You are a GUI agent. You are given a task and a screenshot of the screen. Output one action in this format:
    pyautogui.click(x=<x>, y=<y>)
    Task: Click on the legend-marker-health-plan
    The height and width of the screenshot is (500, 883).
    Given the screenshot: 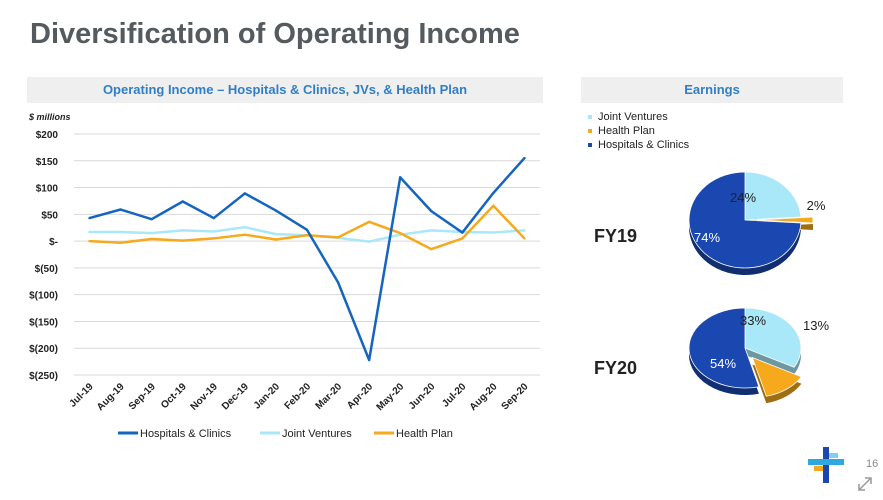 What is the action you would take?
    pyautogui.click(x=590, y=131)
    